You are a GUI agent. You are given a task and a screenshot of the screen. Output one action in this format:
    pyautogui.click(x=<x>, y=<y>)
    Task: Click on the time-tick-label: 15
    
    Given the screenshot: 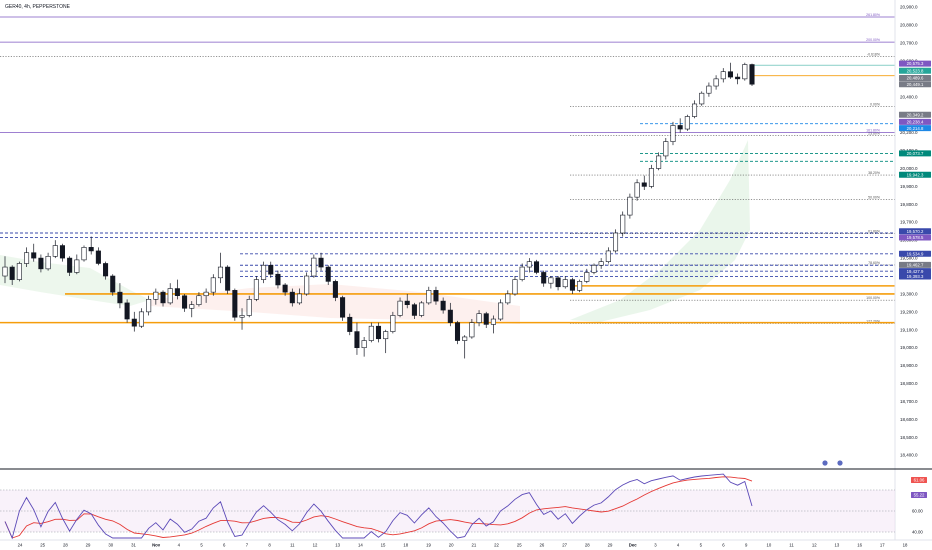 What is the action you would take?
    pyautogui.click(x=383, y=545)
    